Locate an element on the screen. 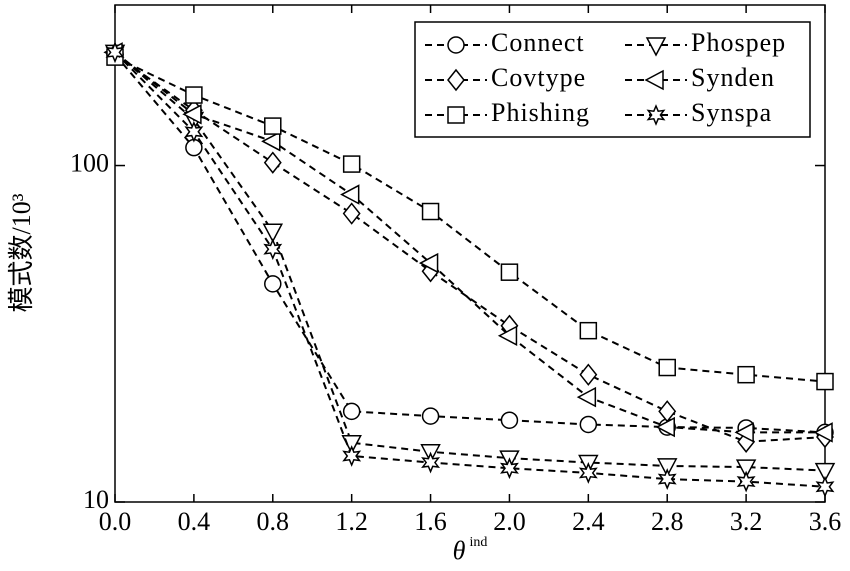  legend-label: Synspa is located at coordinates (731, 112).